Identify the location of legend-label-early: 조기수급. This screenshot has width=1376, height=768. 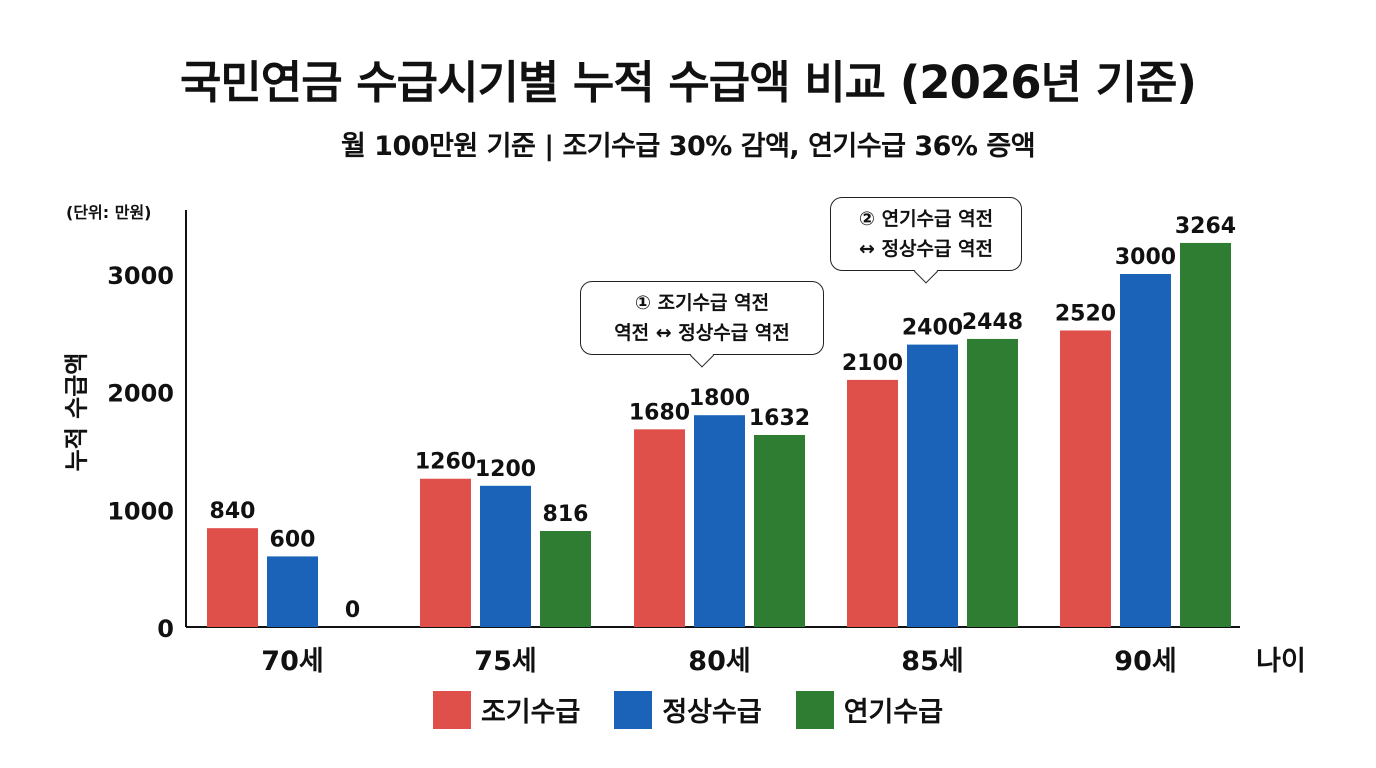
(530, 712).